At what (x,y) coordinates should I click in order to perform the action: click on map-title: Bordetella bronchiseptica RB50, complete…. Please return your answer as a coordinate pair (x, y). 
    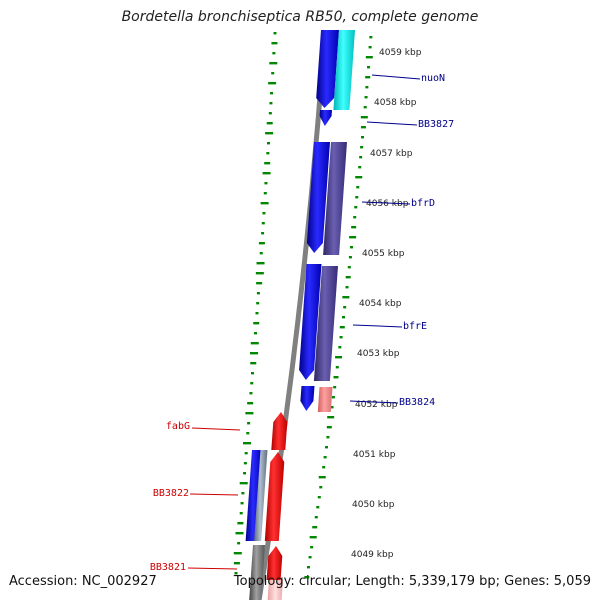
    Looking at the image, I should click on (300, 17).